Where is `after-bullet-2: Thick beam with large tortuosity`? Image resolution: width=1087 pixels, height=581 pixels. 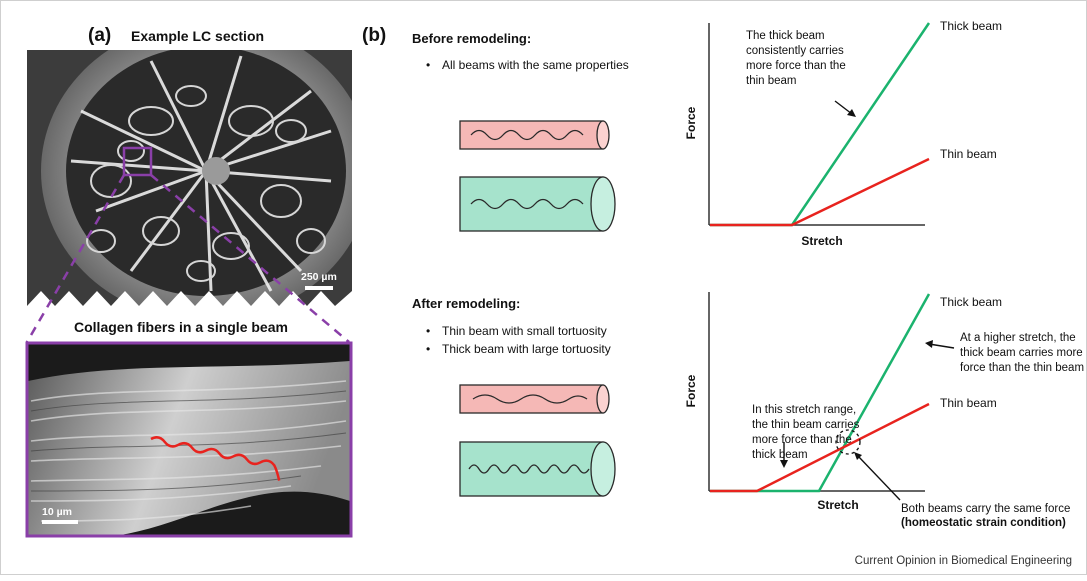 after-bullet-2: Thick beam with large tortuosity is located at coordinates (526, 349).